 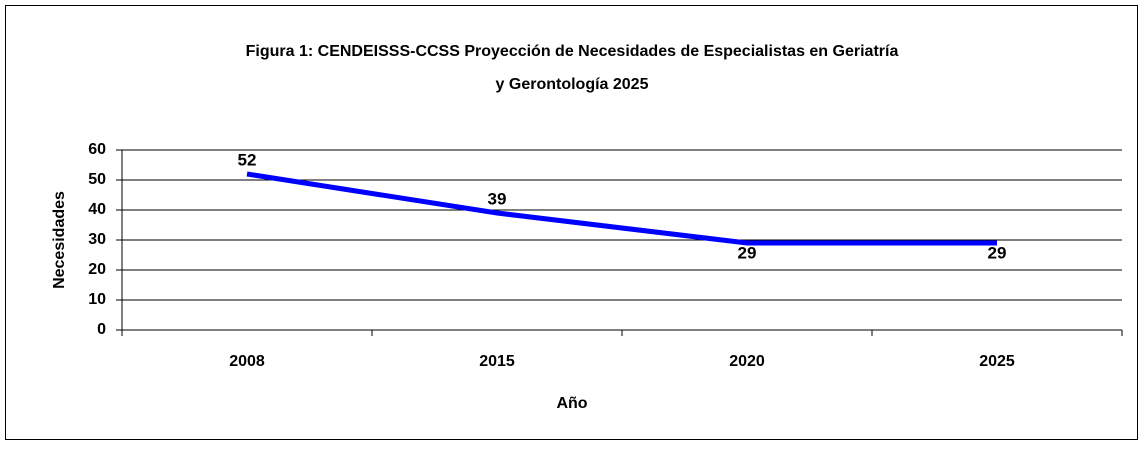 I want to click on line-series, so click(x=621, y=208).